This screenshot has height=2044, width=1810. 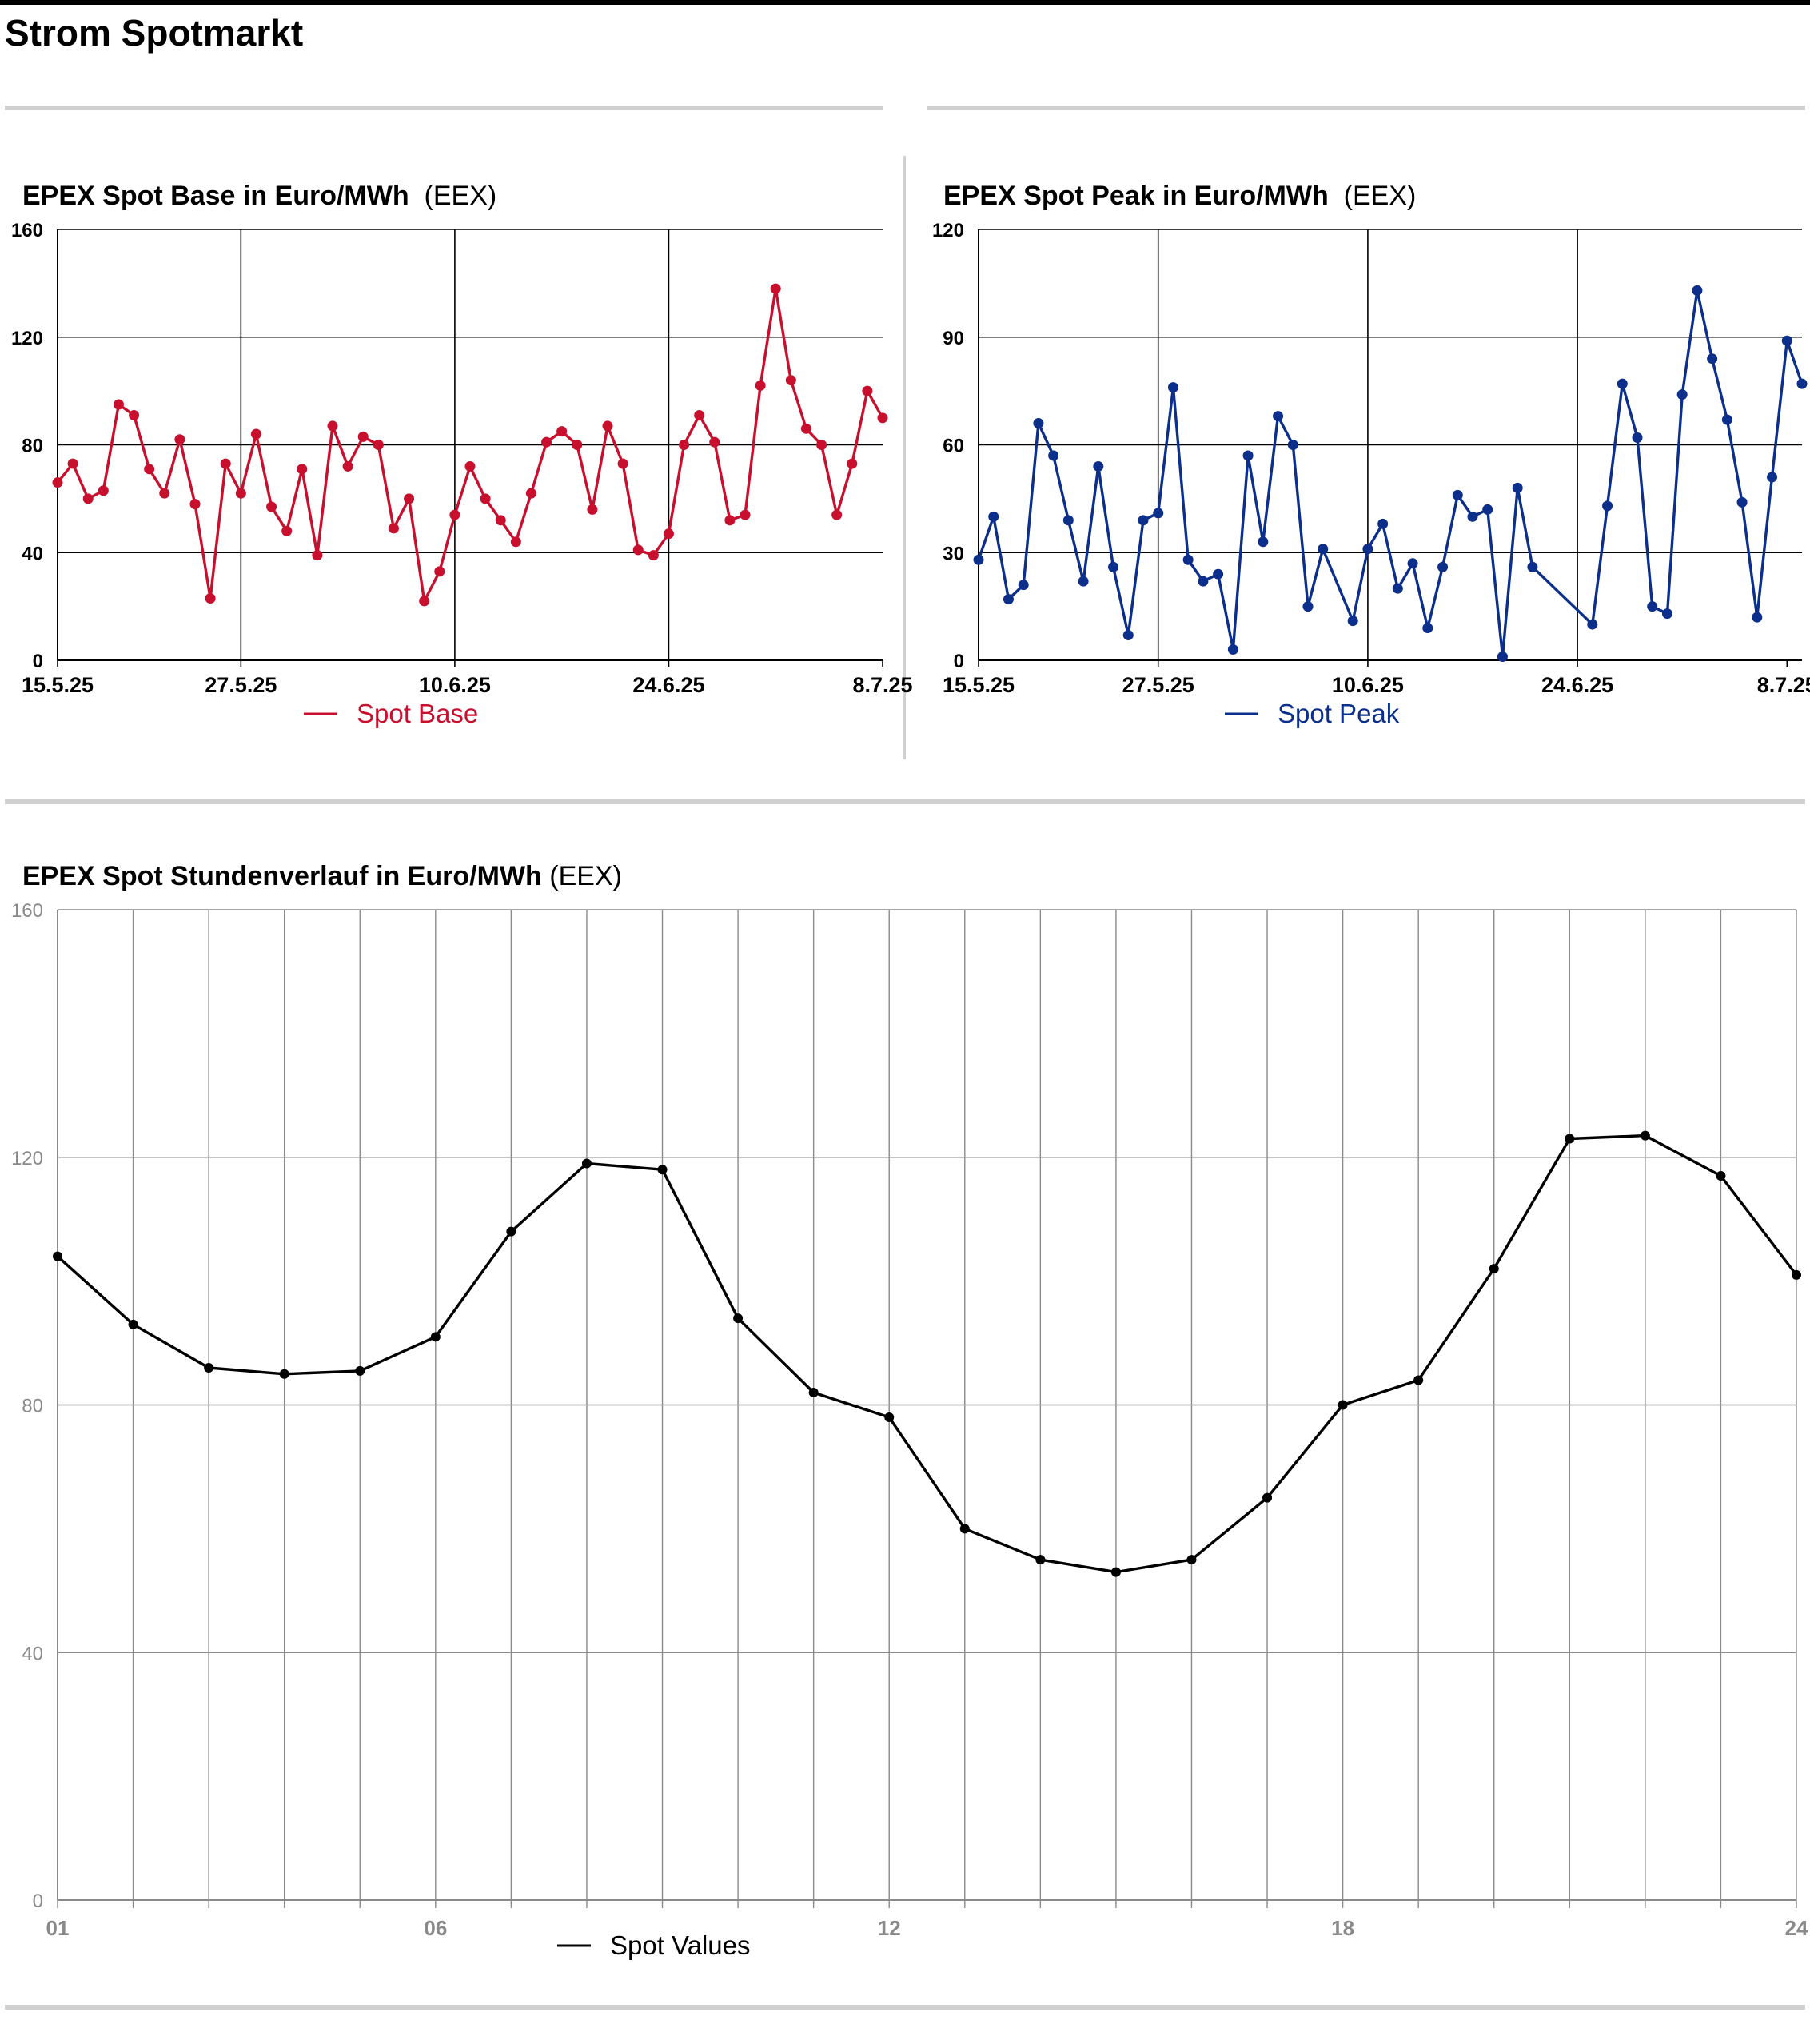 What do you see at coordinates (905, 2) in the screenshot?
I see `top-rule` at bounding box center [905, 2].